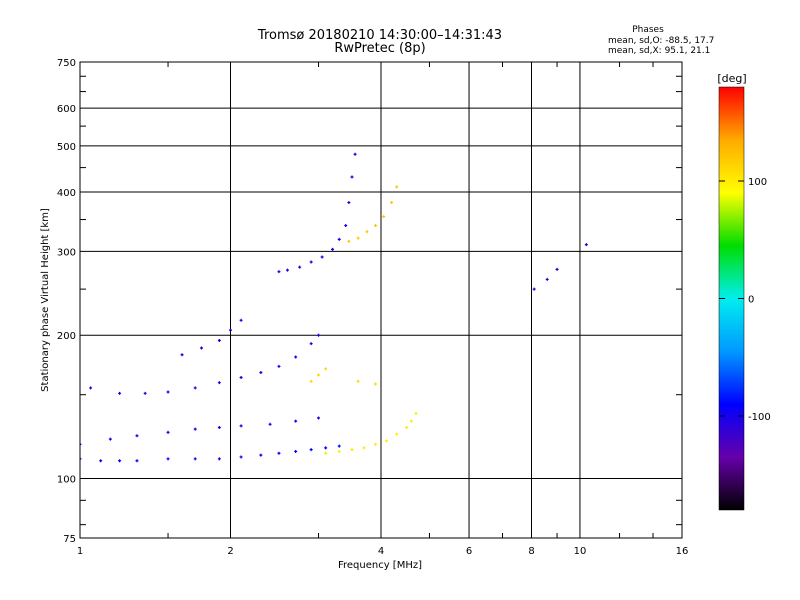 Image resolution: width=800 pixels, height=600 pixels. What do you see at coordinates (469, 551) in the screenshot?
I see `x-tick-label: 6` at bounding box center [469, 551].